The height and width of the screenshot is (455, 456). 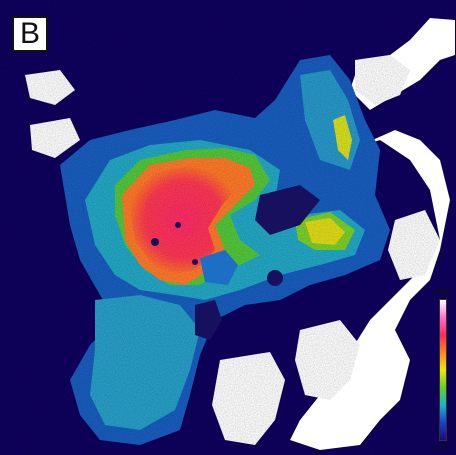 What do you see at coordinates (30, 34) in the screenshot?
I see `panel-label: B` at bounding box center [30, 34].